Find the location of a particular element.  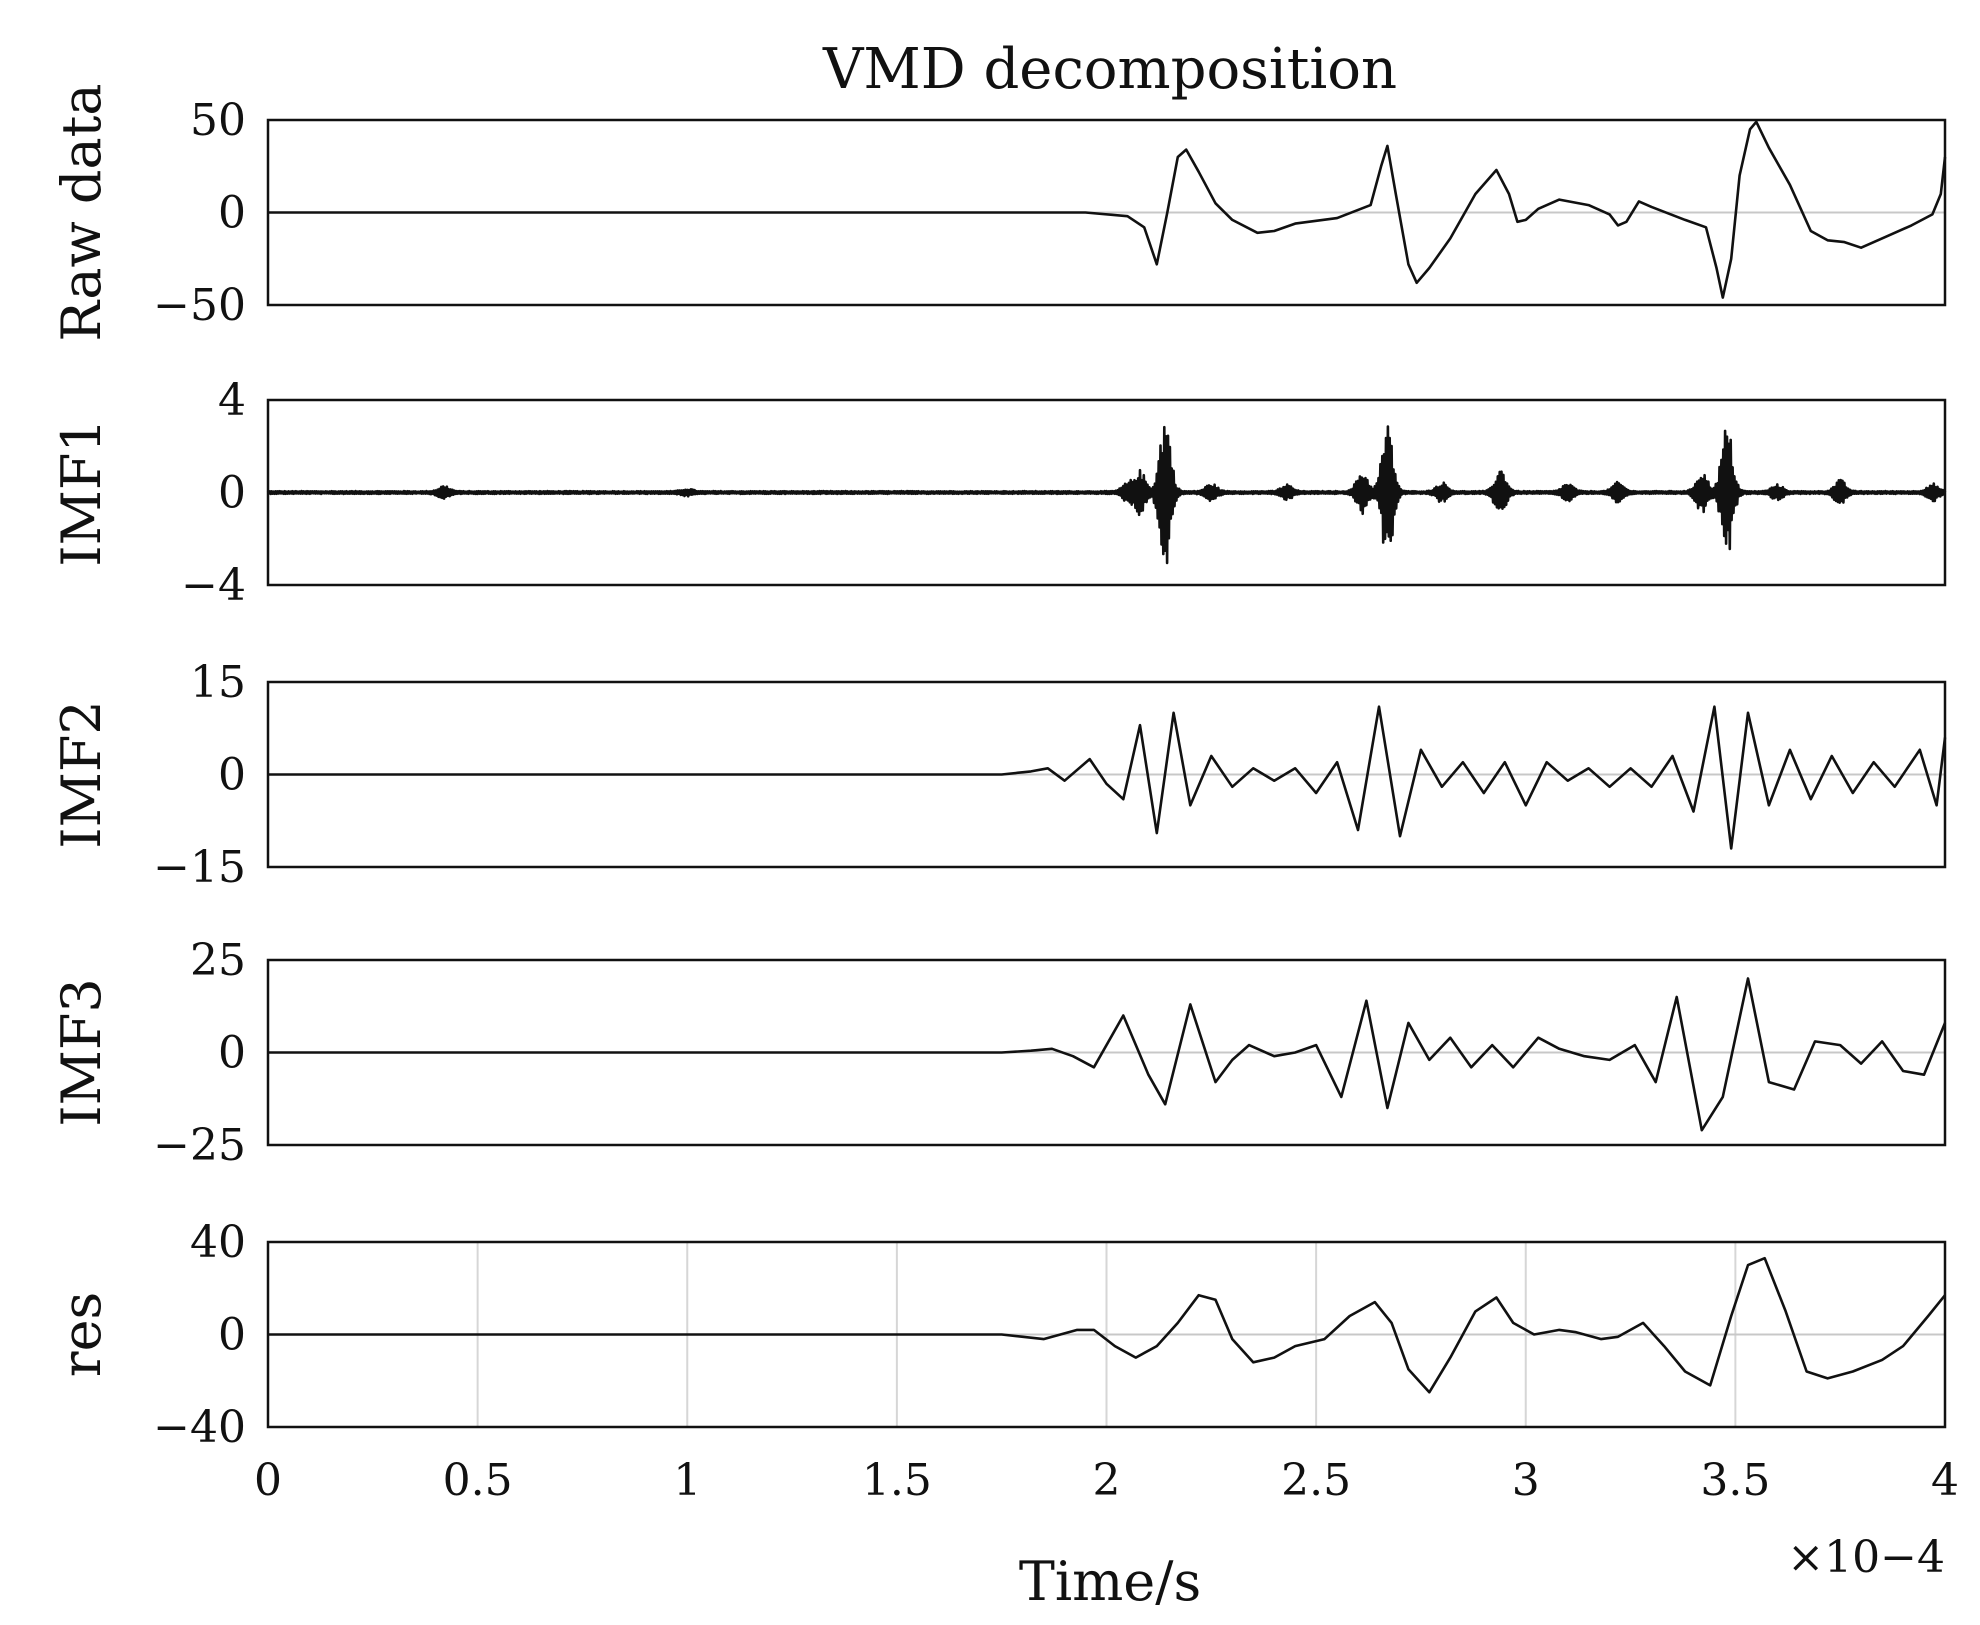

panel-imf2: 15 0 −15 IMF2 is located at coordinates (998, 775).